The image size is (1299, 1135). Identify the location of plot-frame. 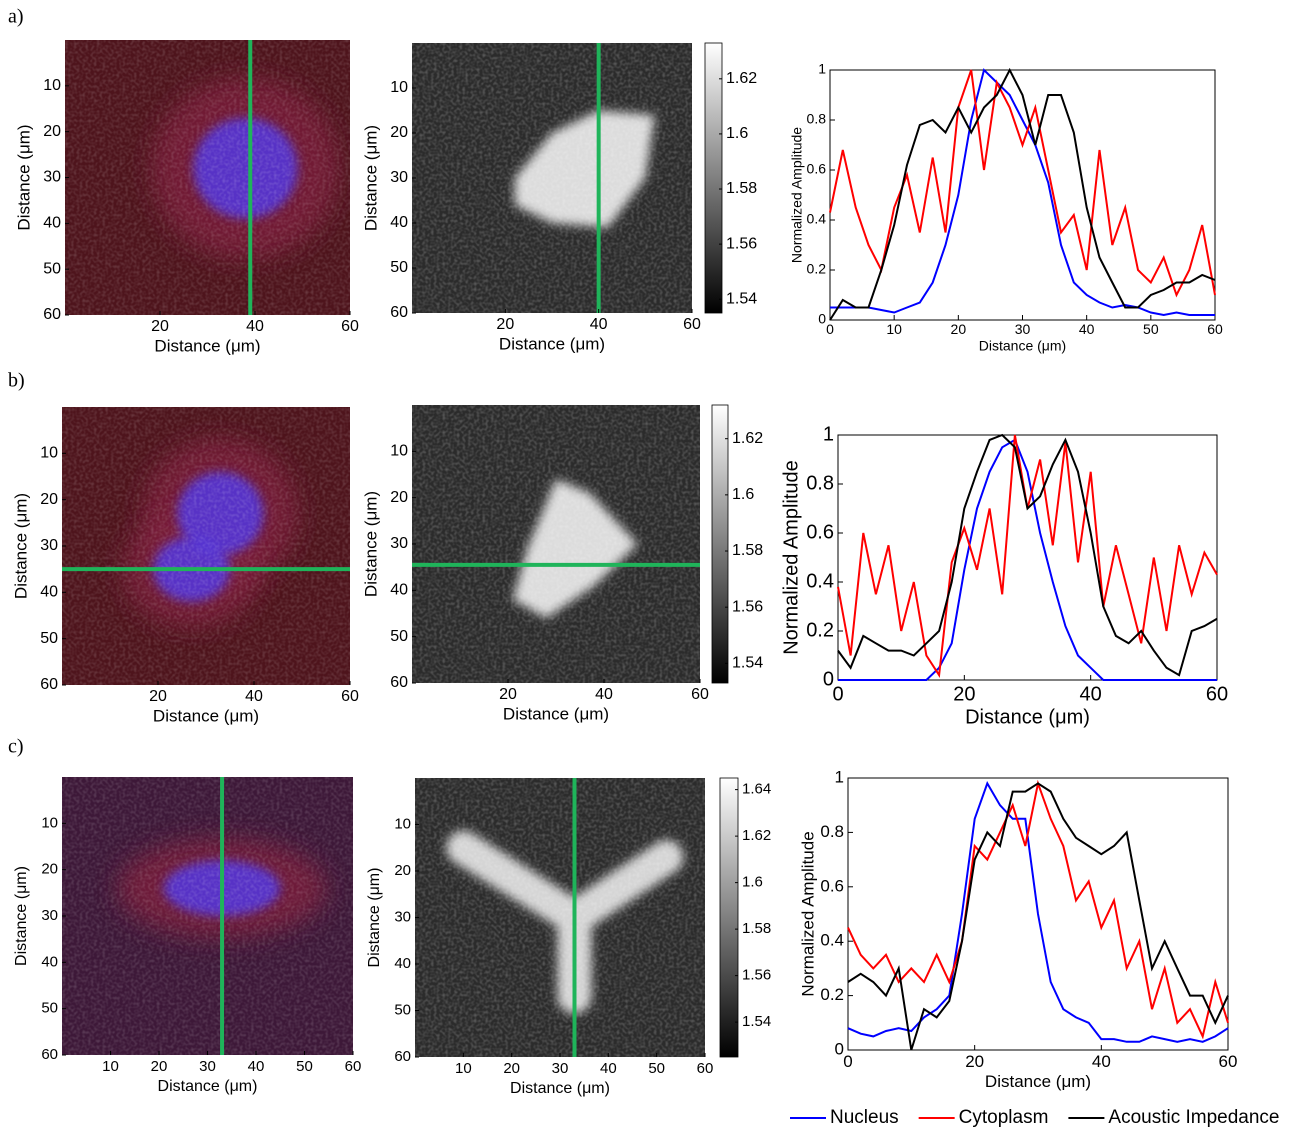
(1022, 195).